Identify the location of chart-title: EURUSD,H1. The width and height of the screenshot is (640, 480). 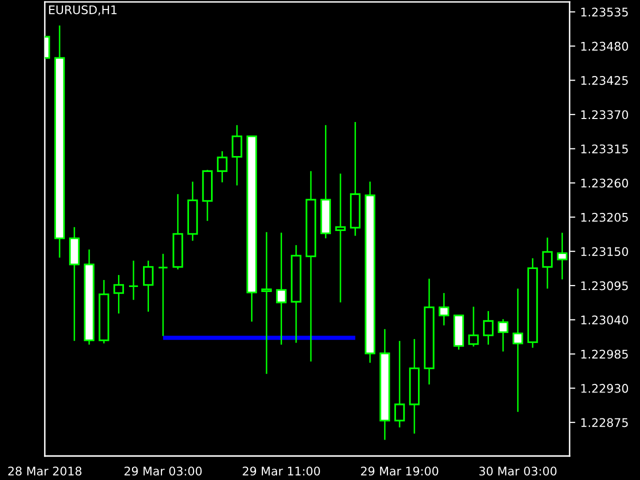
(83, 10).